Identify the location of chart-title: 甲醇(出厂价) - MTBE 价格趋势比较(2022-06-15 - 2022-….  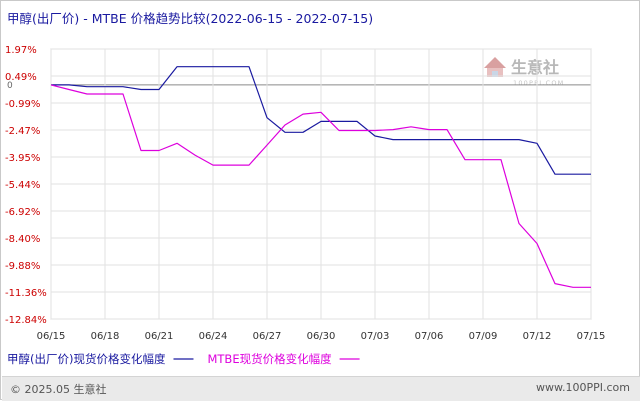
(190, 18).